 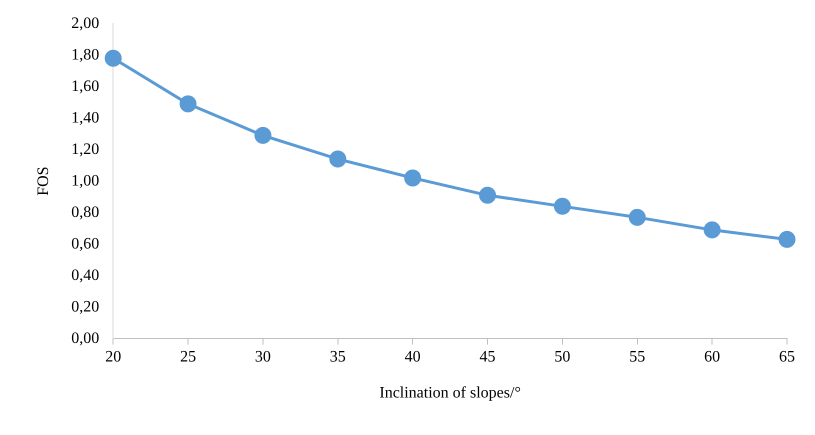 I want to click on x-tick-label: 35, so click(x=338, y=357).